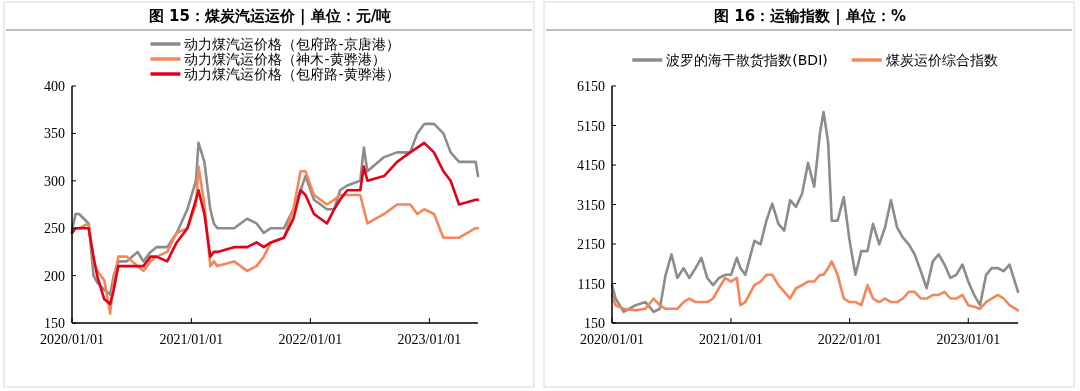  I want to click on y-tick-label: 3150, so click(591, 205).